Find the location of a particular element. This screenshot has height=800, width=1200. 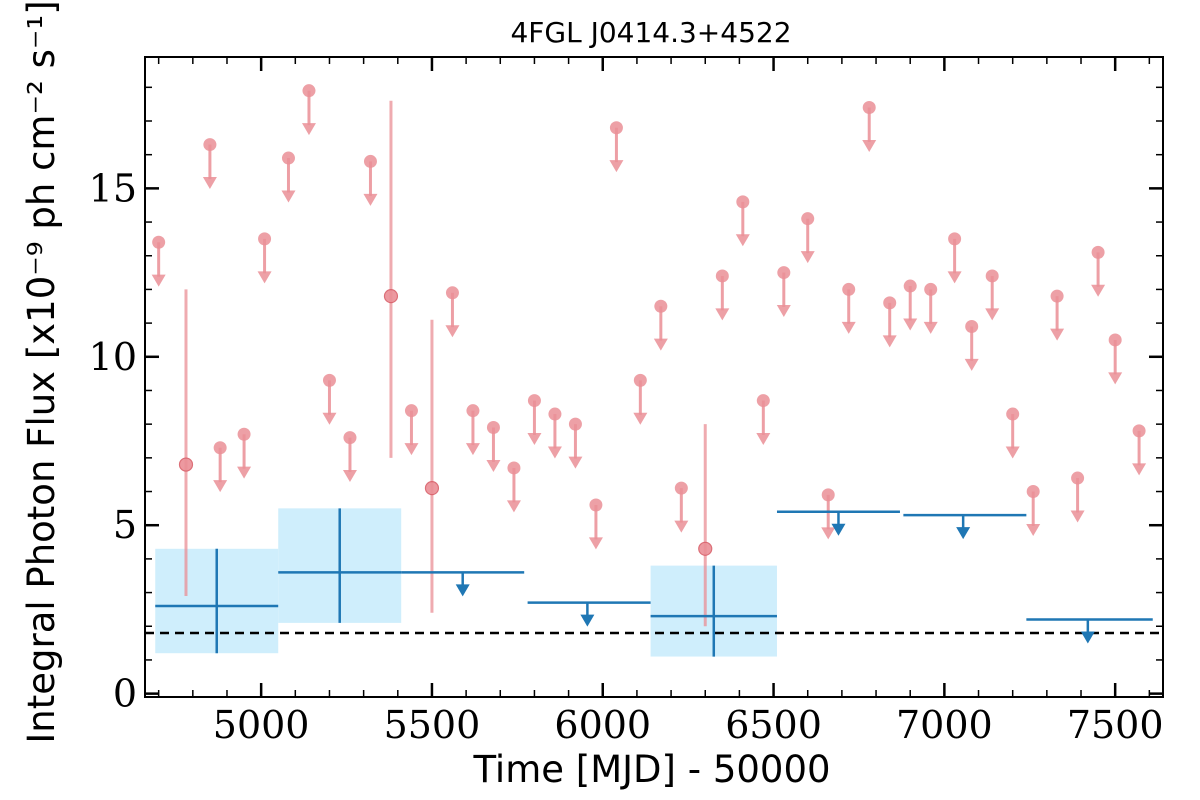

y-tick-label: 5 is located at coordinates (125, 525).